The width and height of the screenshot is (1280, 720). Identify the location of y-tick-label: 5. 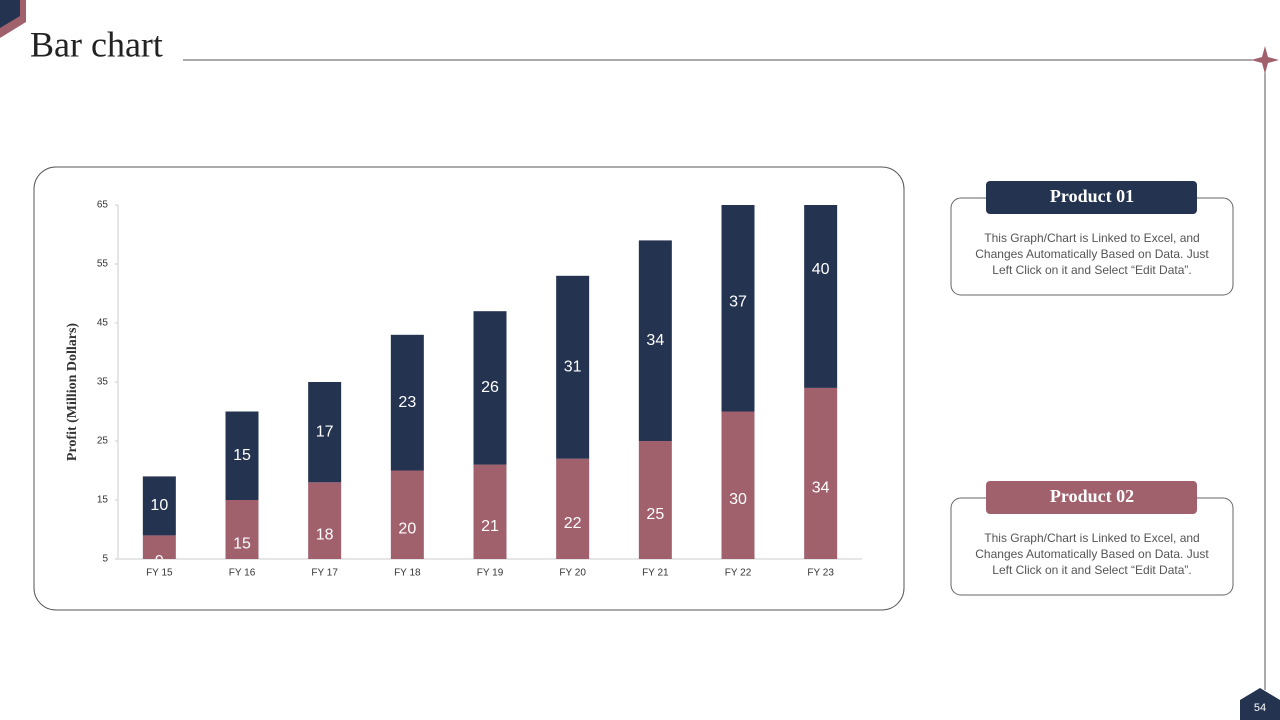
(105, 559).